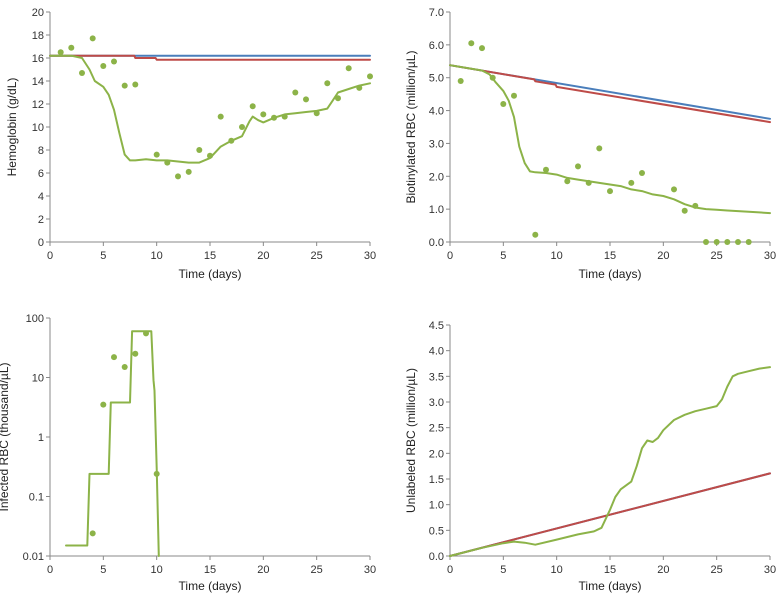 The width and height of the screenshot is (784, 596). I want to click on y-tick-label: 3.5, so click(436, 377).